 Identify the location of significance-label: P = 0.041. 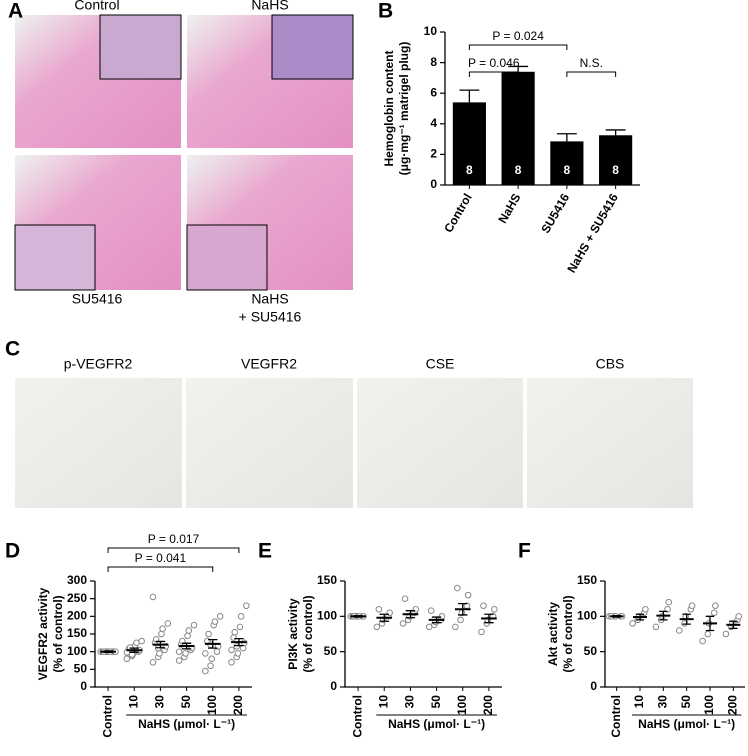
(161, 558).